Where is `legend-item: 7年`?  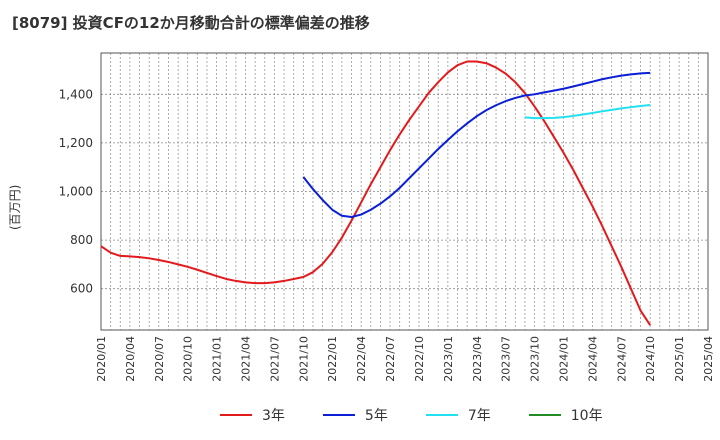
legend-item: 7年 is located at coordinates (458, 415).